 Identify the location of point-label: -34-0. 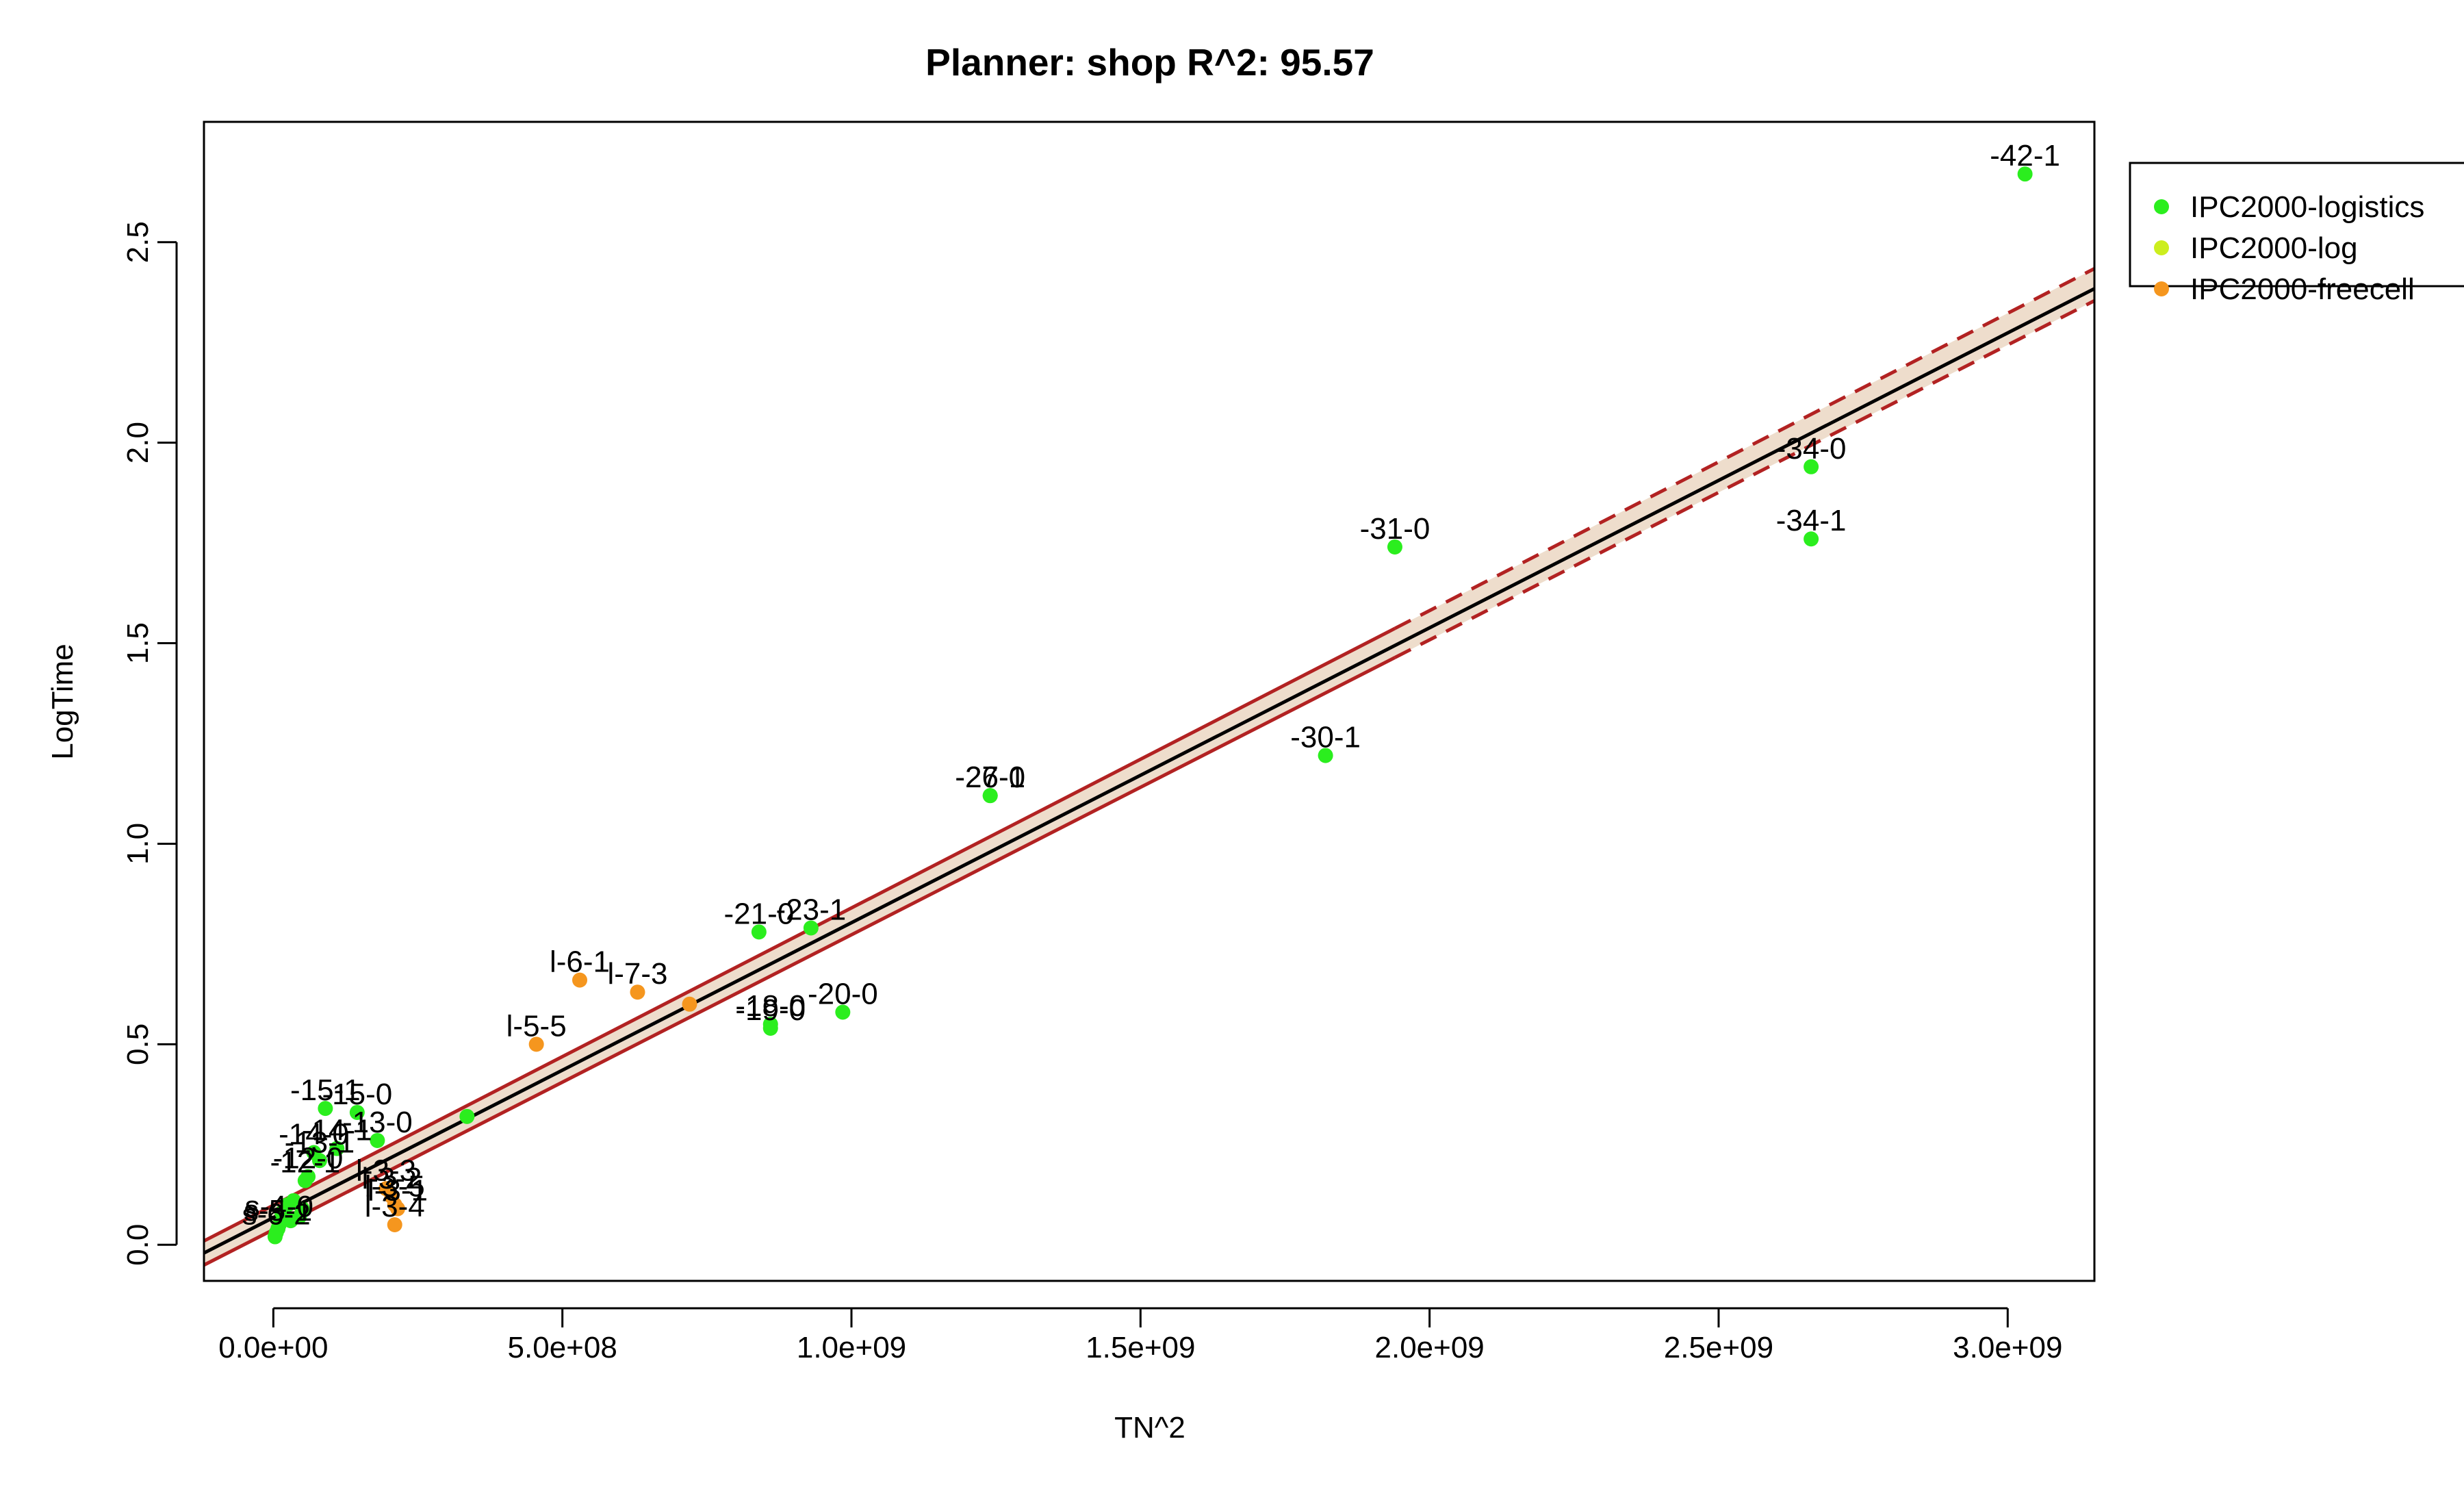
(1811, 449).